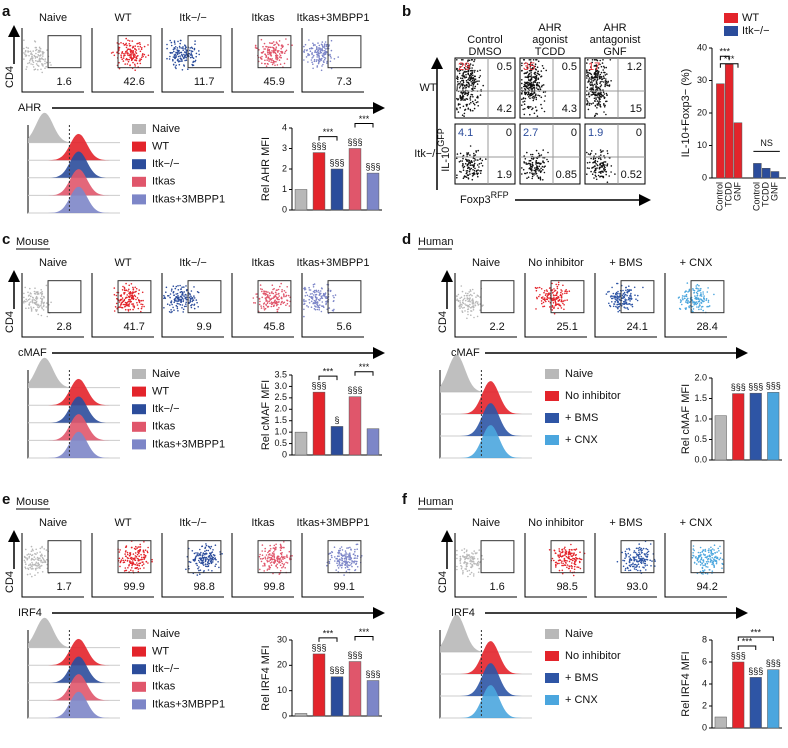  What do you see at coordinates (74, 444) in the screenshot?
I see `histogram` at bounding box center [74, 444].